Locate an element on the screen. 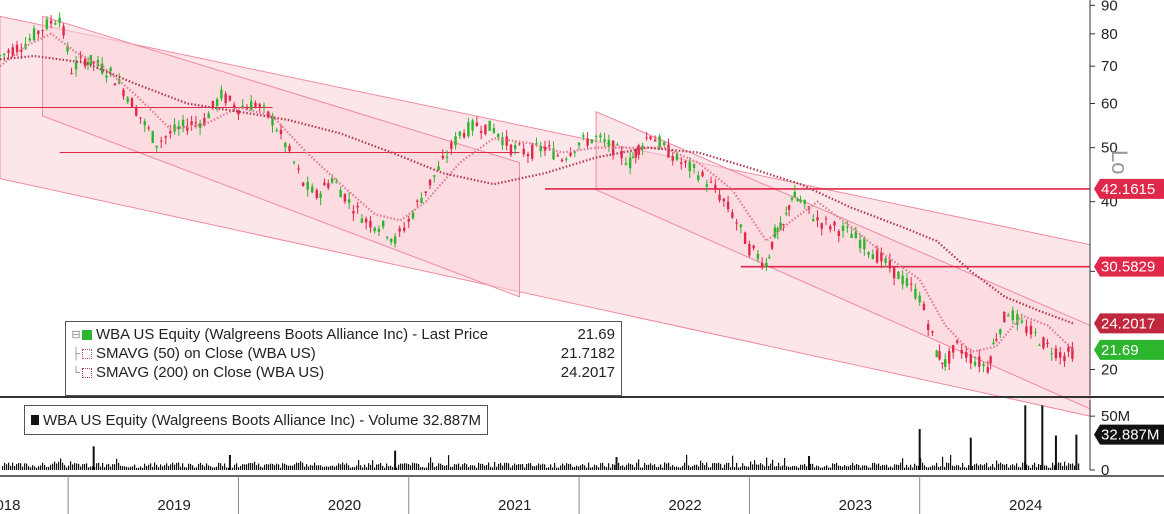  sma50-value: 21.7182 is located at coordinates (587, 353).